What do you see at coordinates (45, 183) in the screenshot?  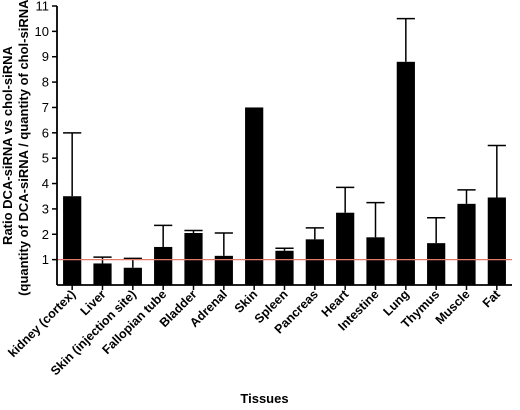 I see `y-tick-label: 4` at bounding box center [45, 183].